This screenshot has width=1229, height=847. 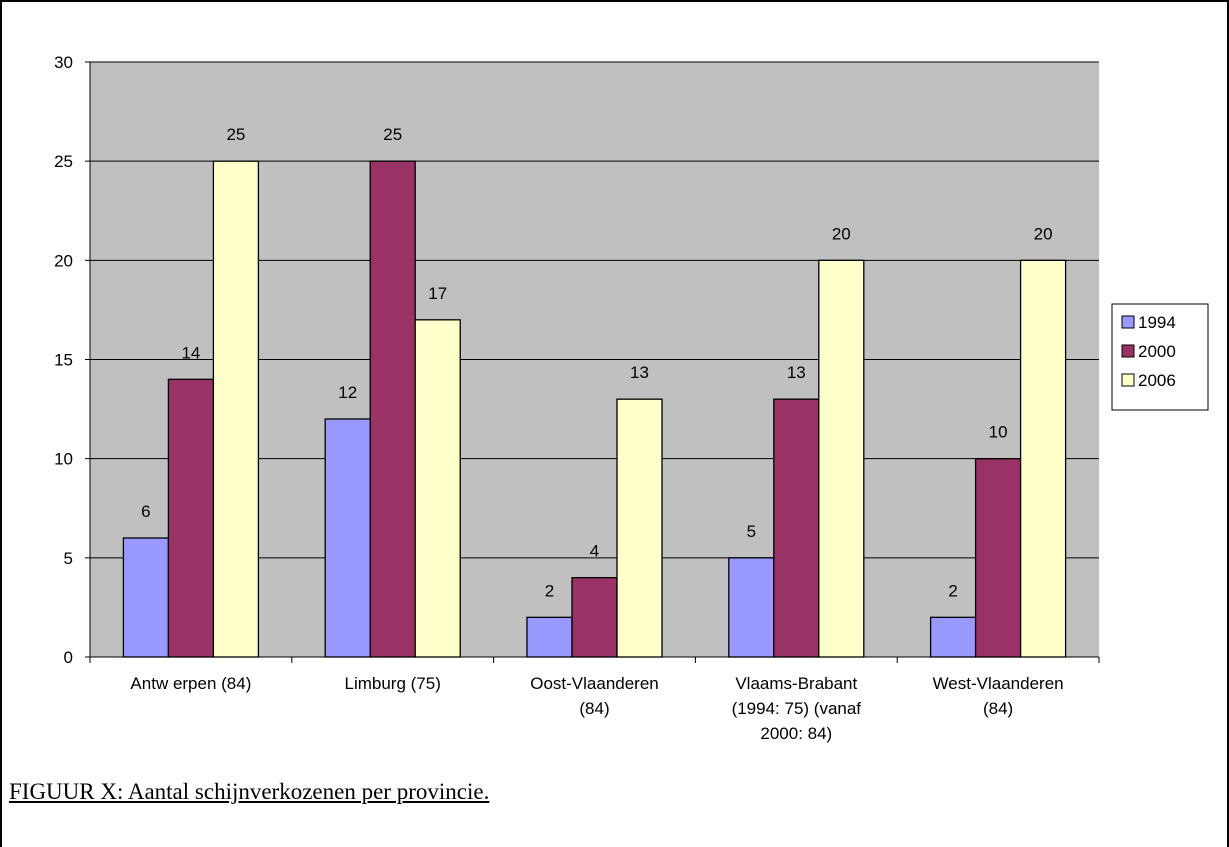 What do you see at coordinates (437, 293) in the screenshot?
I see `data-label: 17` at bounding box center [437, 293].